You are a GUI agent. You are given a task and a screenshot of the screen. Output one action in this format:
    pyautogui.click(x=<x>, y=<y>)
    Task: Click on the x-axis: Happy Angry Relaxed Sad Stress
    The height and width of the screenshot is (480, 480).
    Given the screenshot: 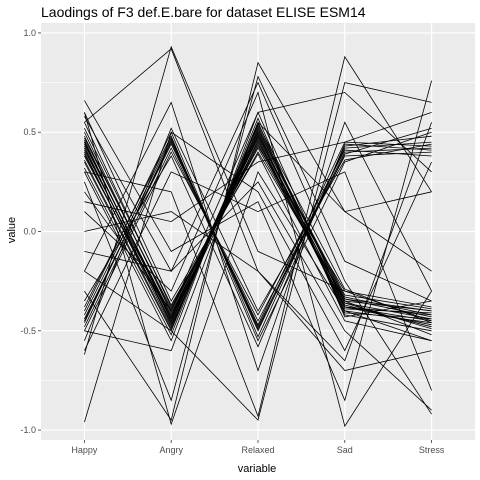 What is the action you would take?
    pyautogui.click(x=258, y=447)
    